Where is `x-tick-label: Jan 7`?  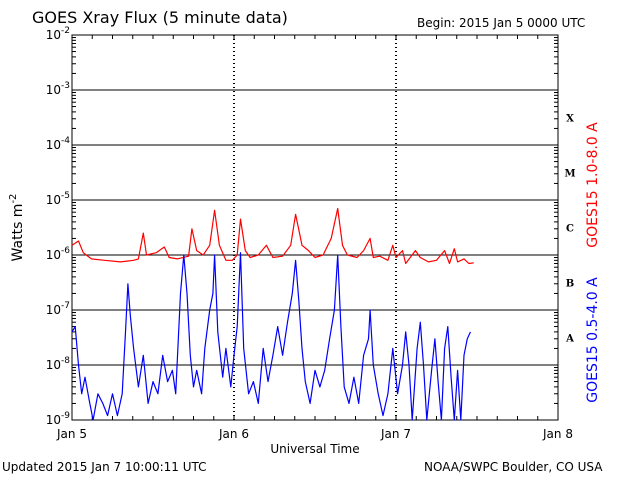
x-tick-label: Jan 7 is located at coordinates (395, 434).